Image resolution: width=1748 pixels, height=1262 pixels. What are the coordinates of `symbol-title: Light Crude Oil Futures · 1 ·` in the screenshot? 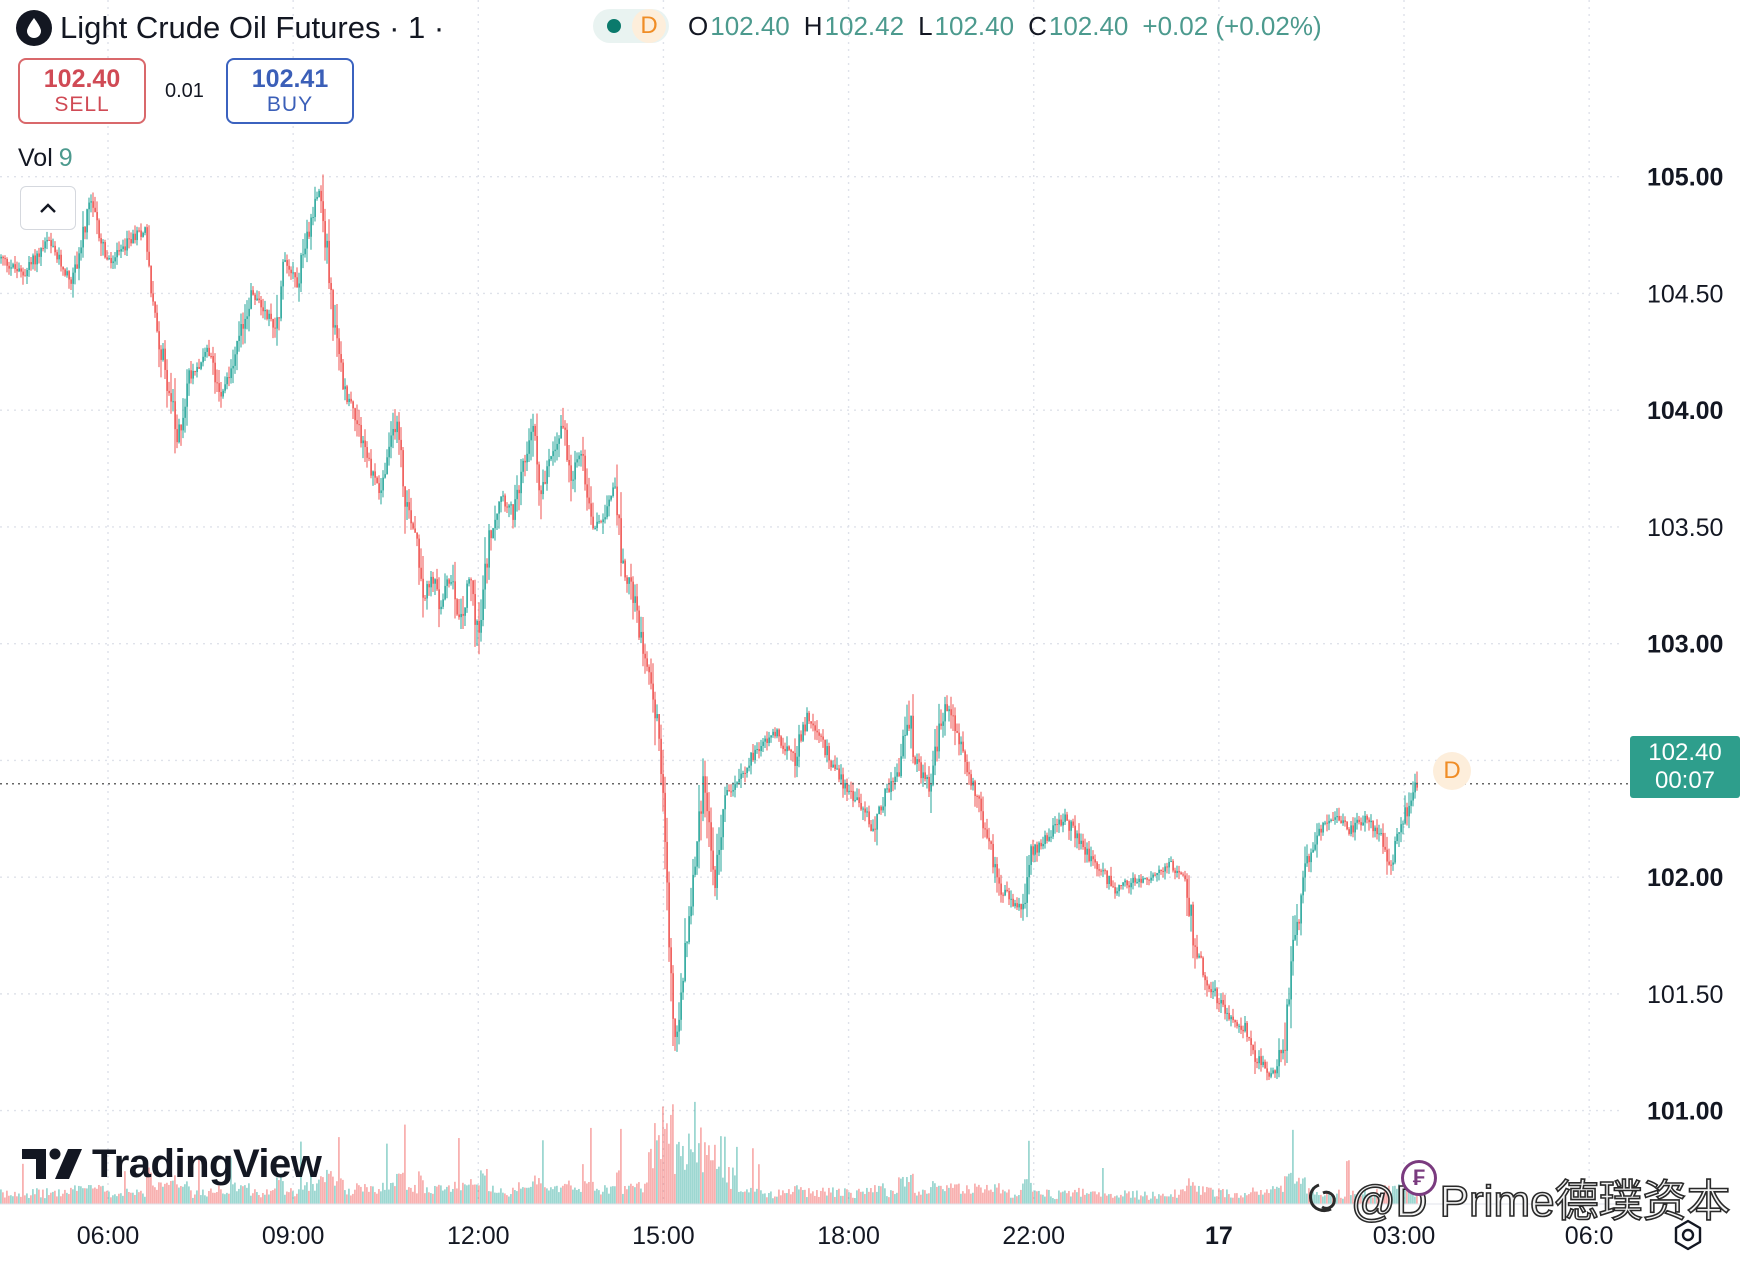 It's located at (252, 27).